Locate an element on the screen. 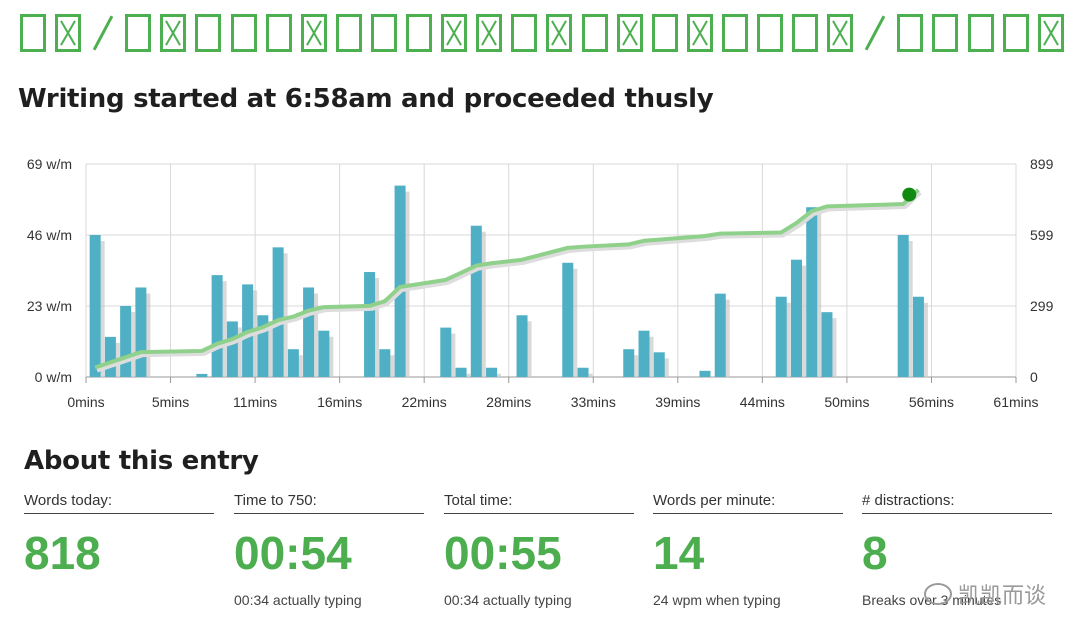 The width and height of the screenshot is (1080, 640). watermark: 凯凯而谈 is located at coordinates (984, 594).